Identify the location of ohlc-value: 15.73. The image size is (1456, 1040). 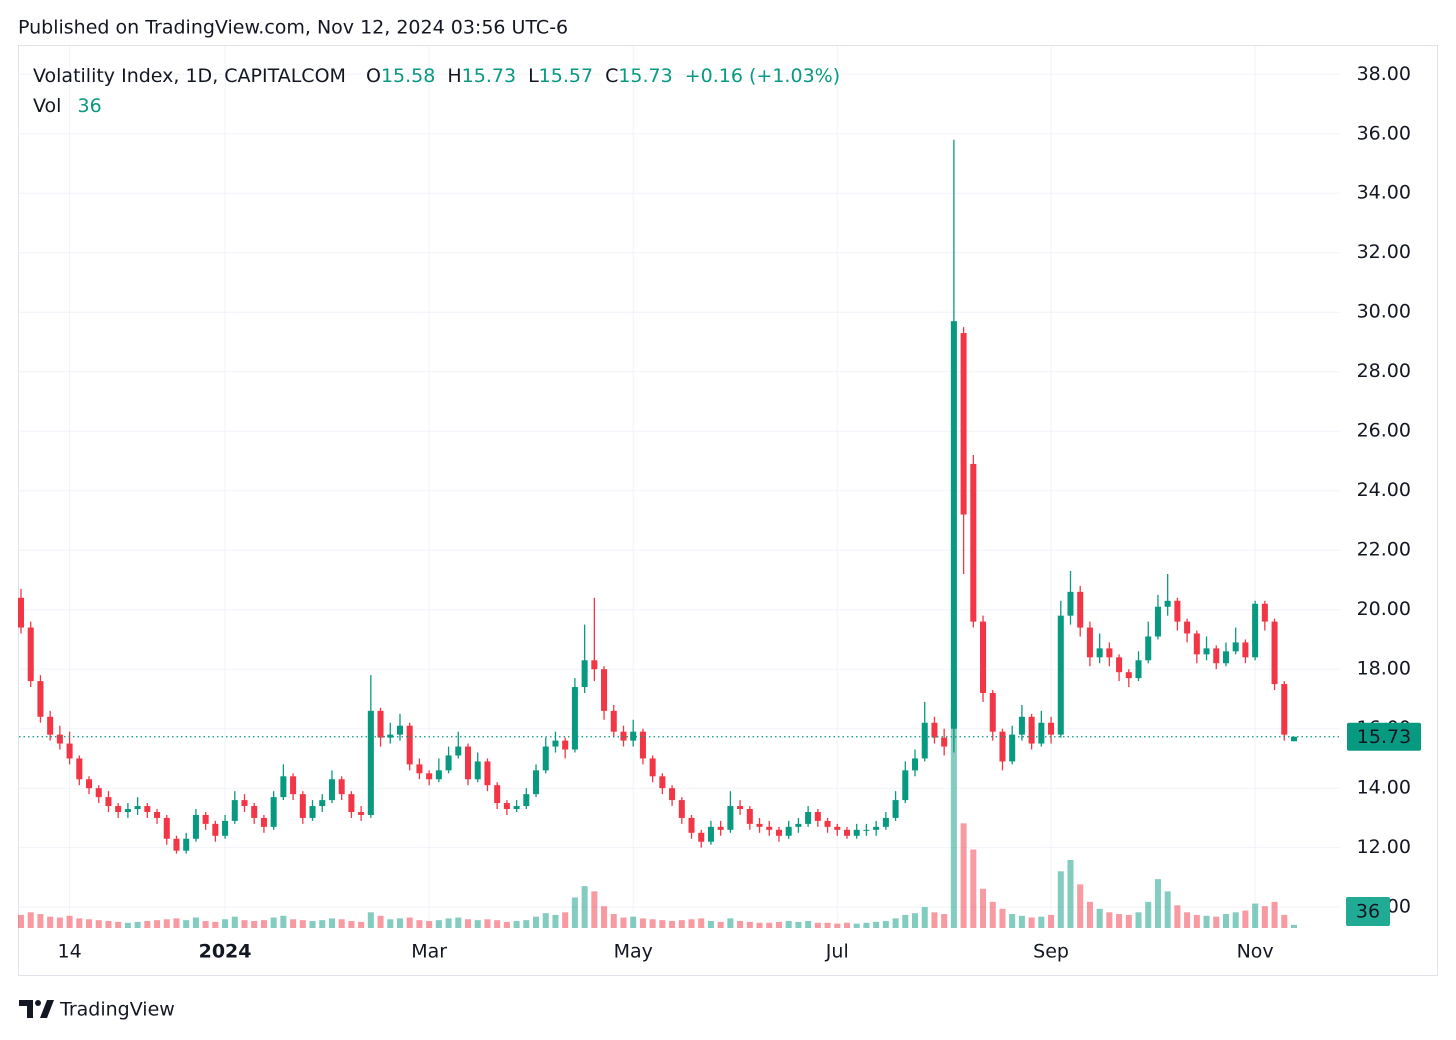
(645, 76).